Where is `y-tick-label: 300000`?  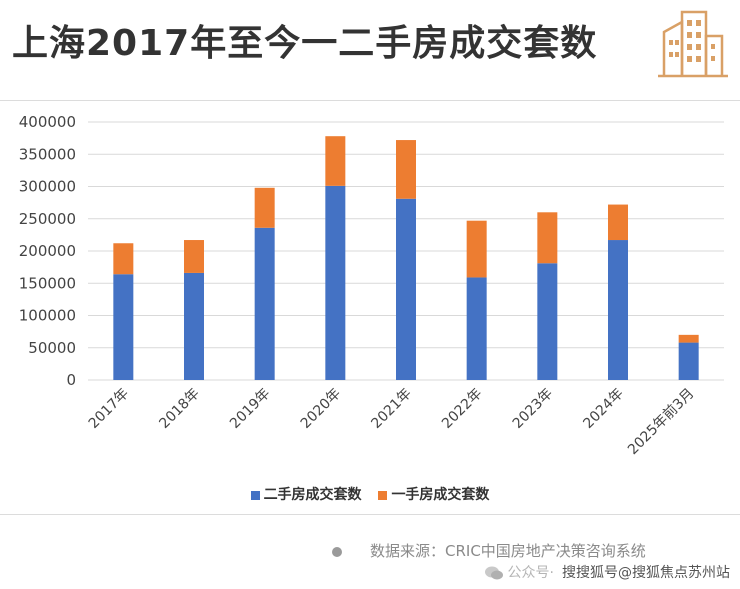 y-tick-label: 300000 is located at coordinates (47, 187).